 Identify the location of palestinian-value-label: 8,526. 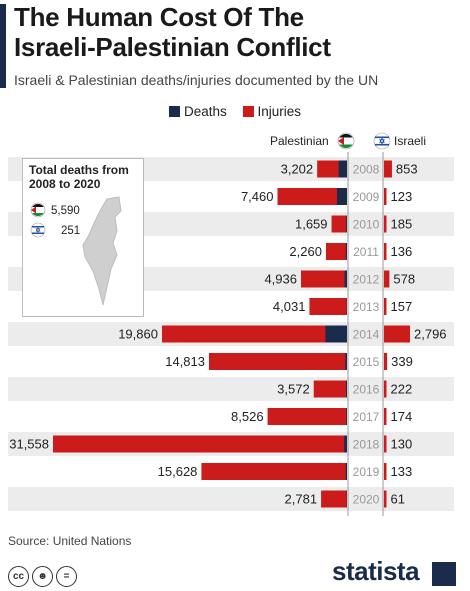
(247, 416).